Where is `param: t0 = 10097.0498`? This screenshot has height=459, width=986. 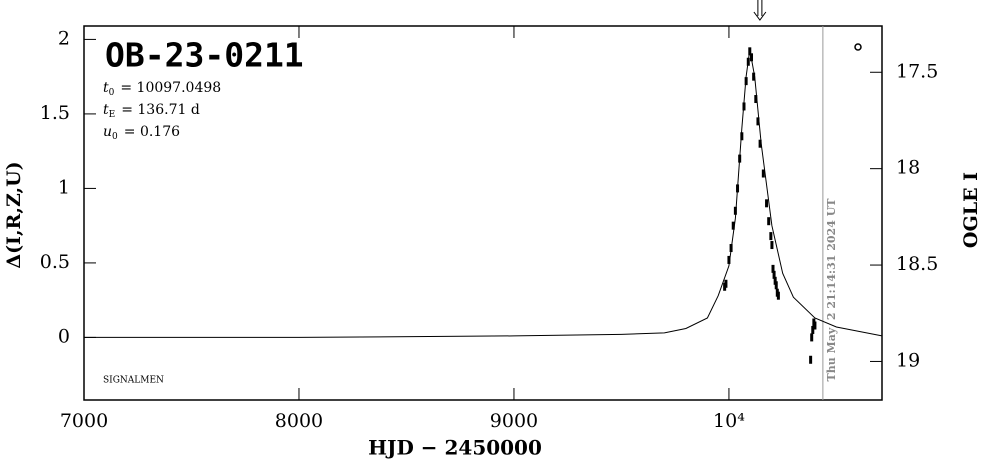
param: t0 = 10097.0498 is located at coordinates (162, 89).